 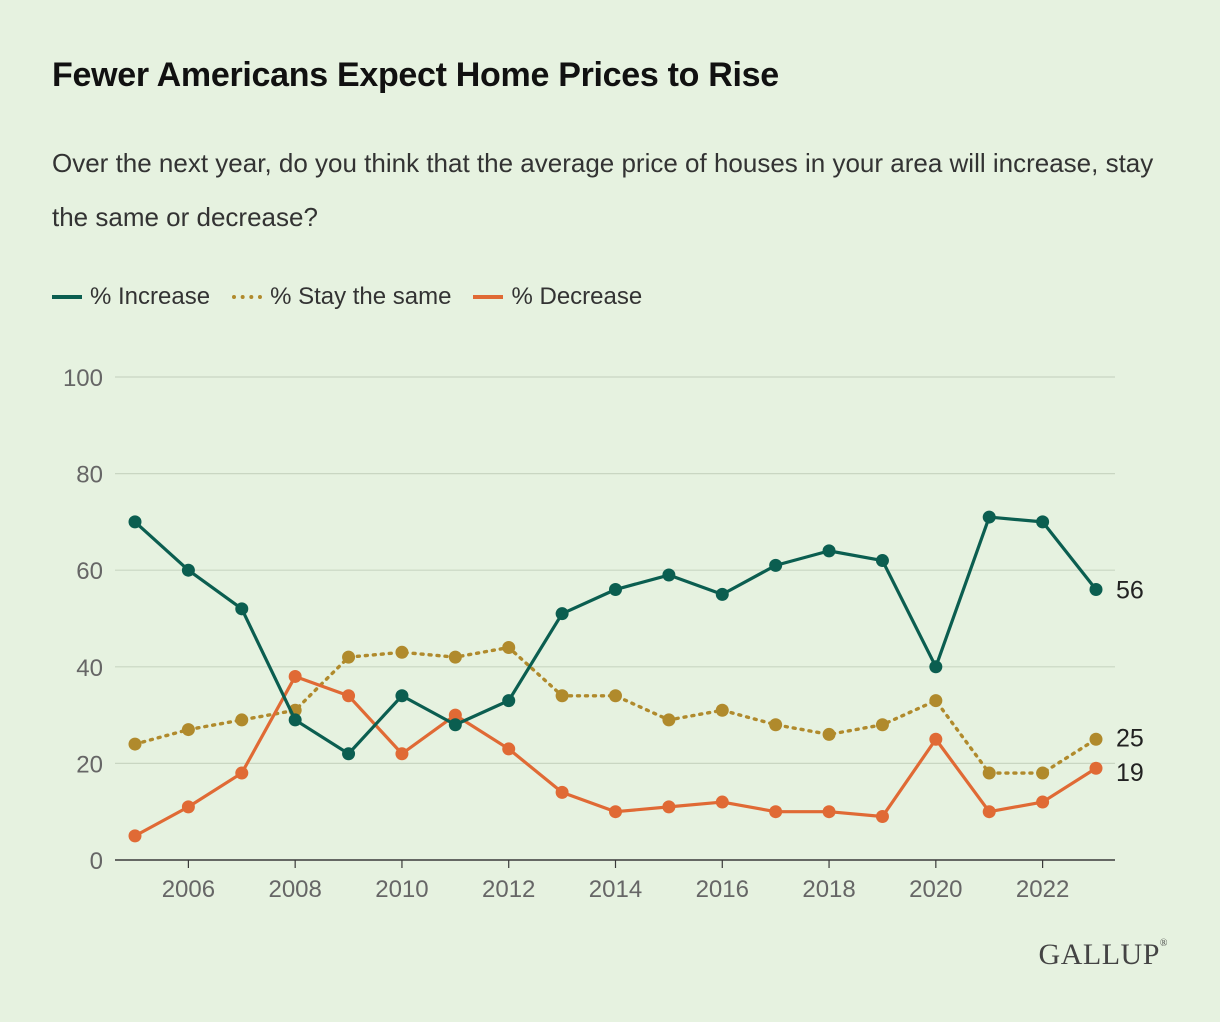 I want to click on legend-item-increase: % Increase, so click(x=131, y=297).